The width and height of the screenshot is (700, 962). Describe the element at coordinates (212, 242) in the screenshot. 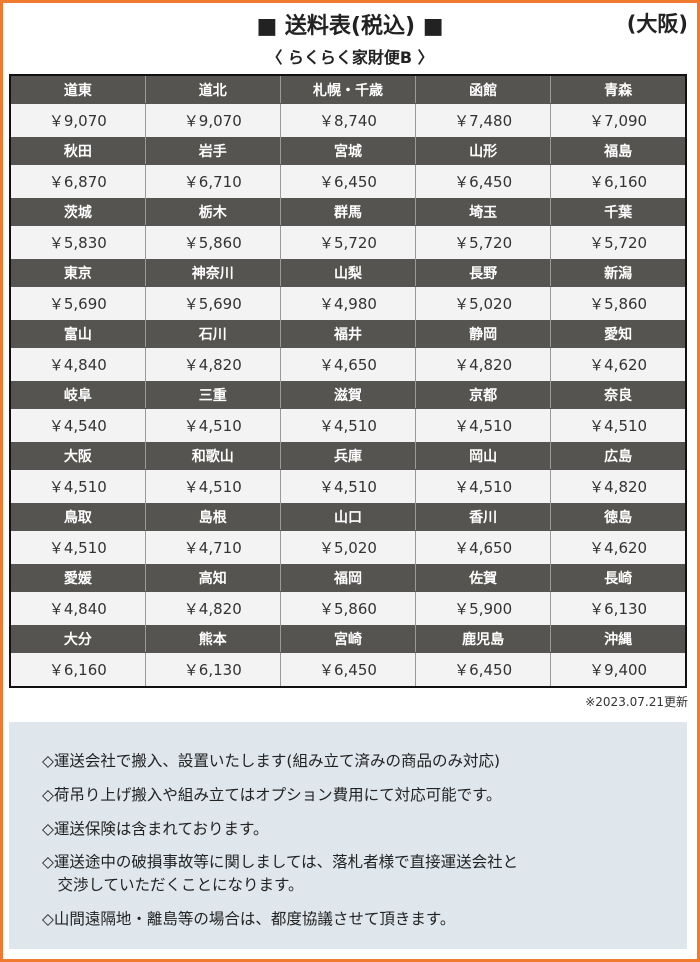

I see `shipping-price: ￥5,860` at that location.